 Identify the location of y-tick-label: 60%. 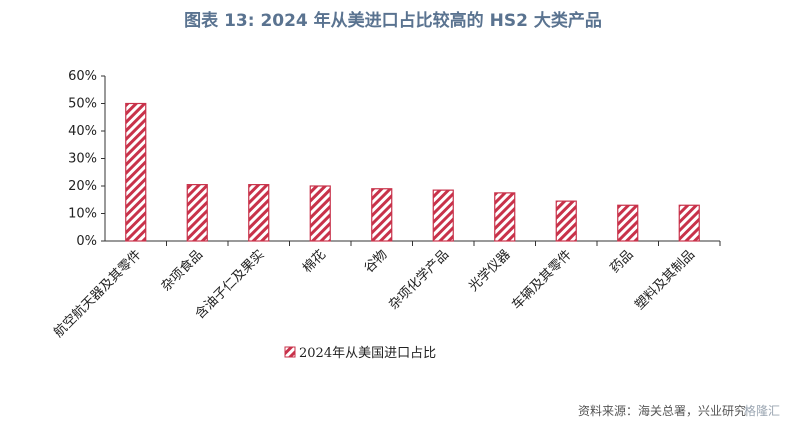
(82, 76).